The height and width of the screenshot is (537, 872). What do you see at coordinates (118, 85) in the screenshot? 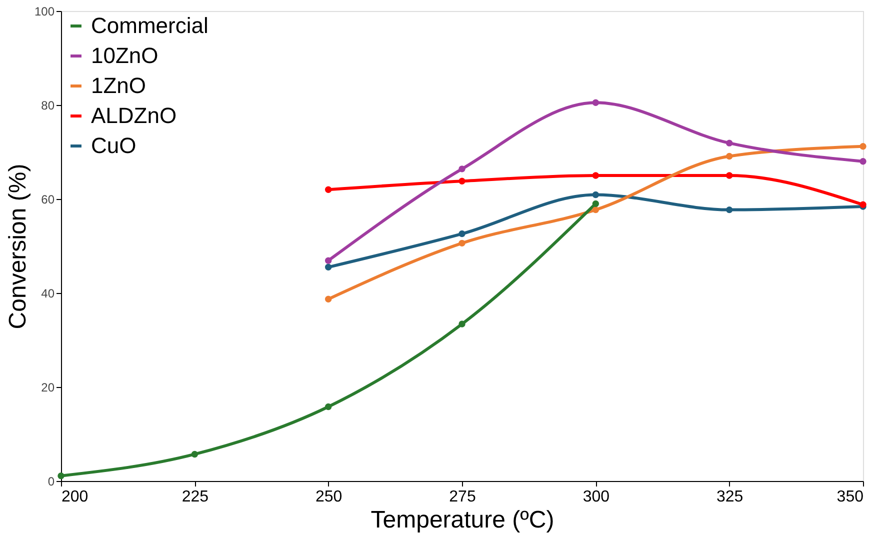
I see `legend-label: 1ZnO` at bounding box center [118, 85].